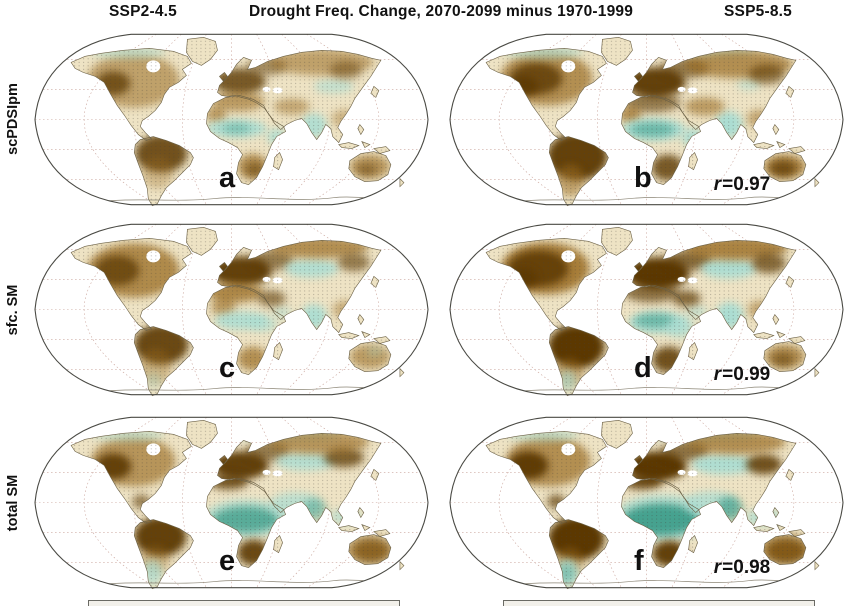  Describe the element at coordinates (639, 561) in the screenshot. I see `panel-letter: f` at that location.